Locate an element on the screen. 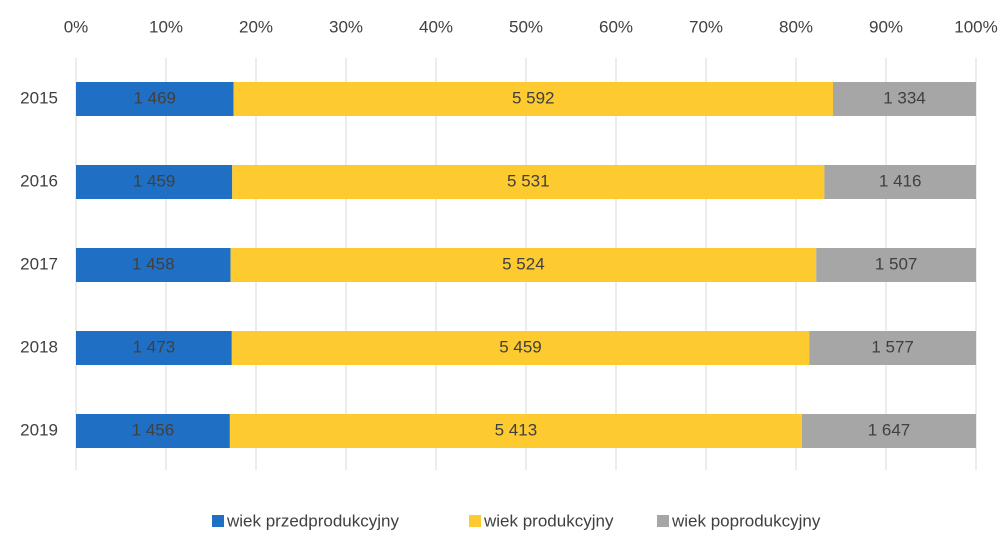 This screenshot has width=1001, height=540. data-label: 1 647 is located at coordinates (889, 429).